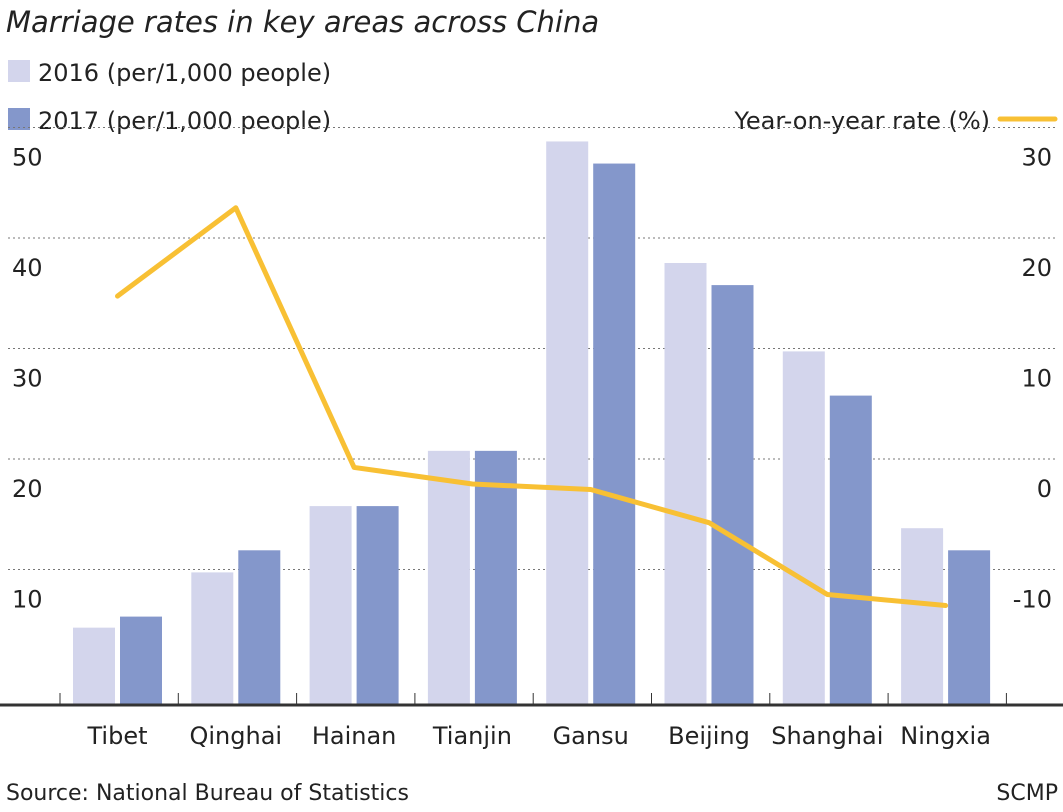  What do you see at coordinates (709, 736) in the screenshot?
I see `x-tick-label: Beijing` at bounding box center [709, 736].